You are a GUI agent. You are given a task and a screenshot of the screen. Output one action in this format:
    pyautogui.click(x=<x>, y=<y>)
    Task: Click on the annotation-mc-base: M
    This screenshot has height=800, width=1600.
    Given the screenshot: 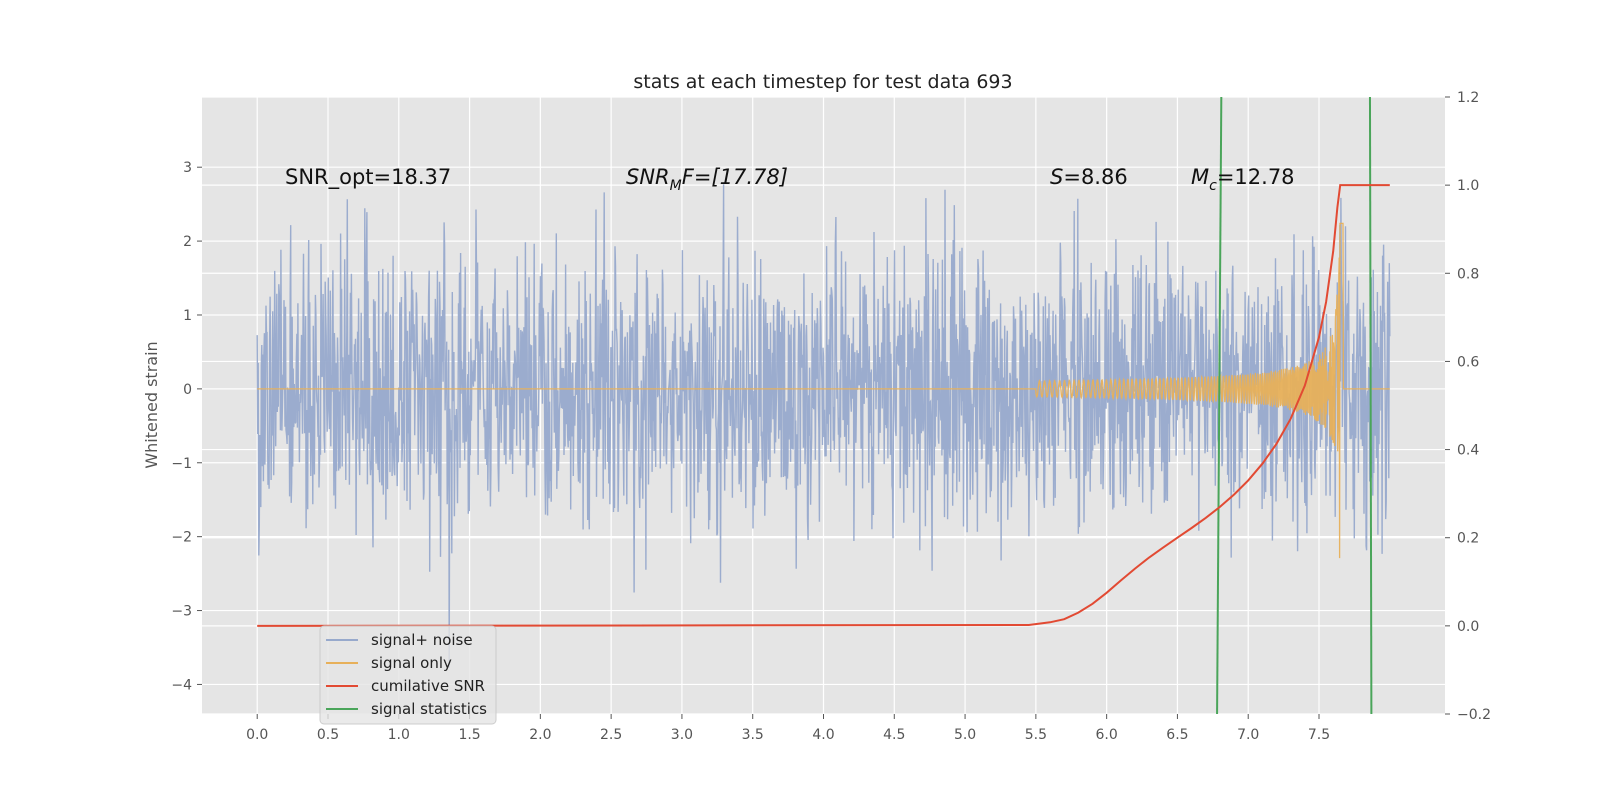 What is the action you would take?
    pyautogui.click(x=1200, y=177)
    